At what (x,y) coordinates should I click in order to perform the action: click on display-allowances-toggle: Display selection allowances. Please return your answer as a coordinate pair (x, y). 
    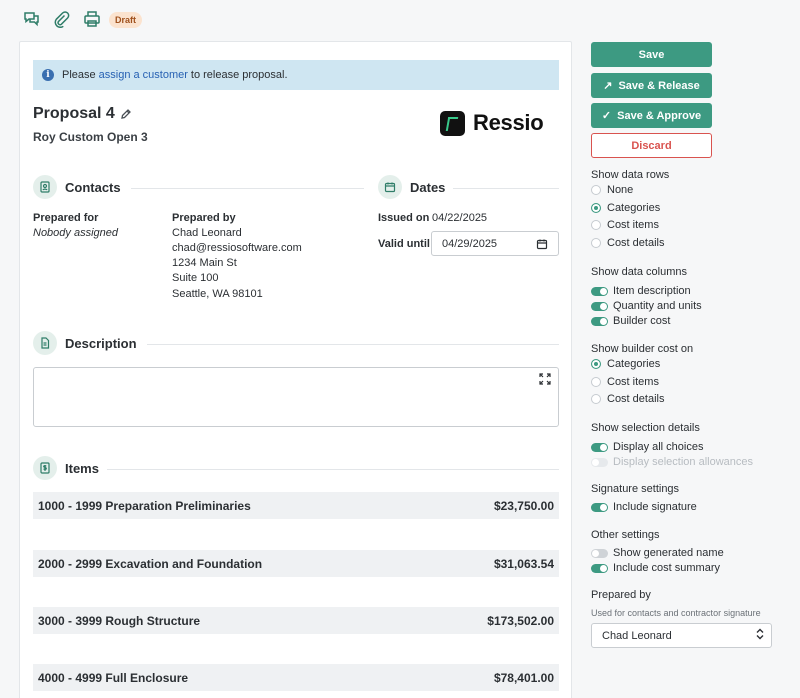
    Looking at the image, I should click on (672, 462).